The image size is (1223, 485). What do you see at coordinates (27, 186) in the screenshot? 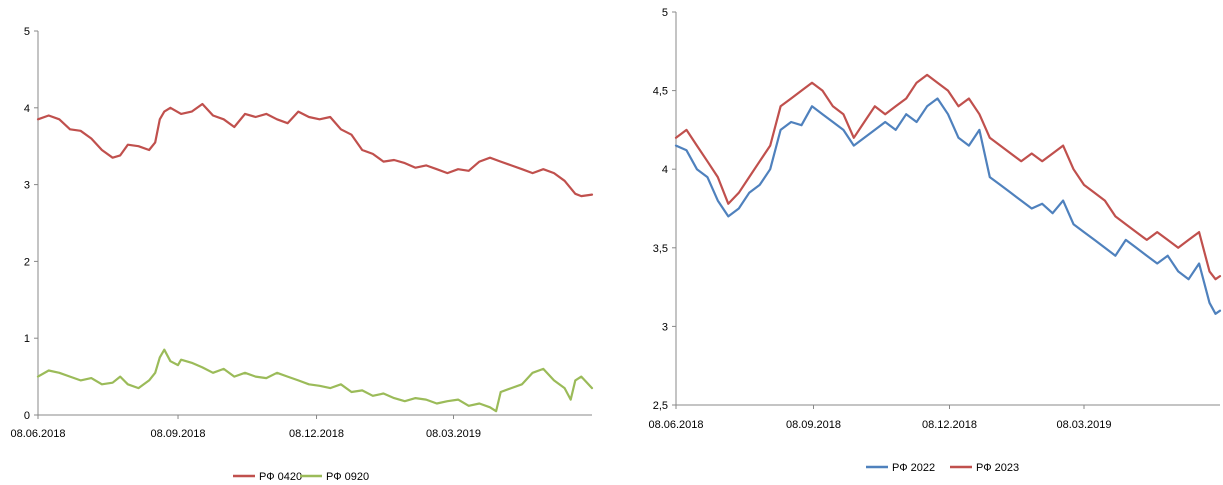
I see `left-y-tick-label: 3` at bounding box center [27, 186].